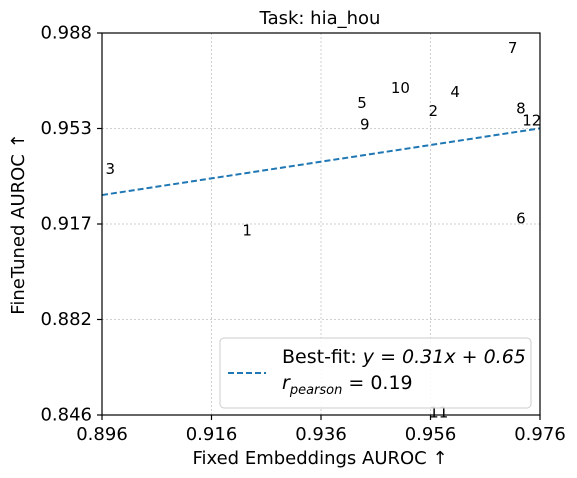 The image size is (577, 478). I want to click on data-point-label: 8, so click(521, 108).